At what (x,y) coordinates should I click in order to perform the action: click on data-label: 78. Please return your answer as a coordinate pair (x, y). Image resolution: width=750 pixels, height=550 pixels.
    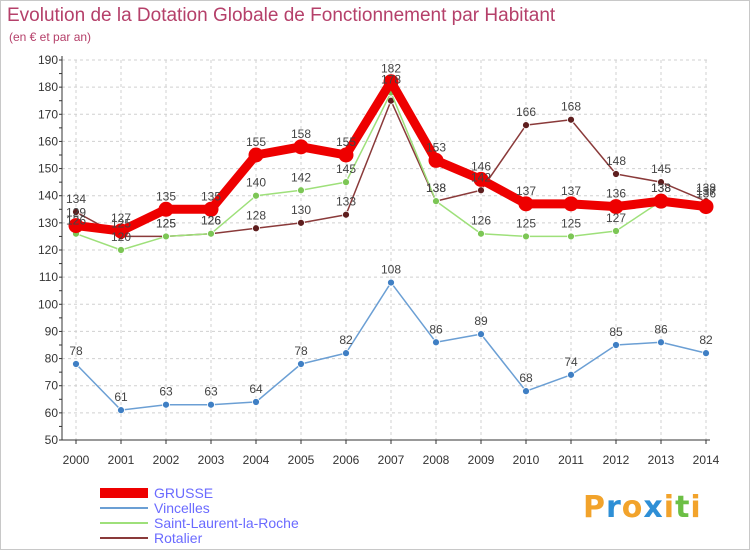
    Looking at the image, I should click on (301, 351).